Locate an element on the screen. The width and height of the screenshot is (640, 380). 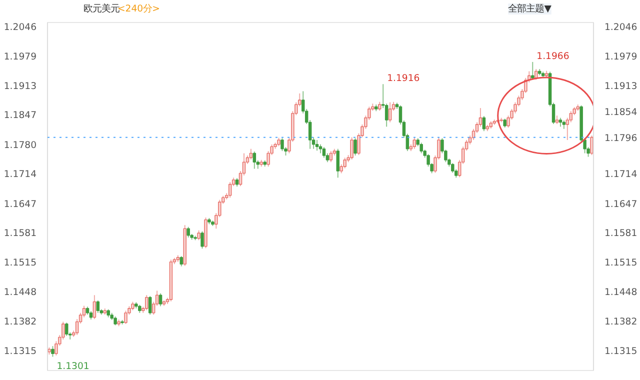
y2-tick-label: 1.1913 is located at coordinates (621, 86).